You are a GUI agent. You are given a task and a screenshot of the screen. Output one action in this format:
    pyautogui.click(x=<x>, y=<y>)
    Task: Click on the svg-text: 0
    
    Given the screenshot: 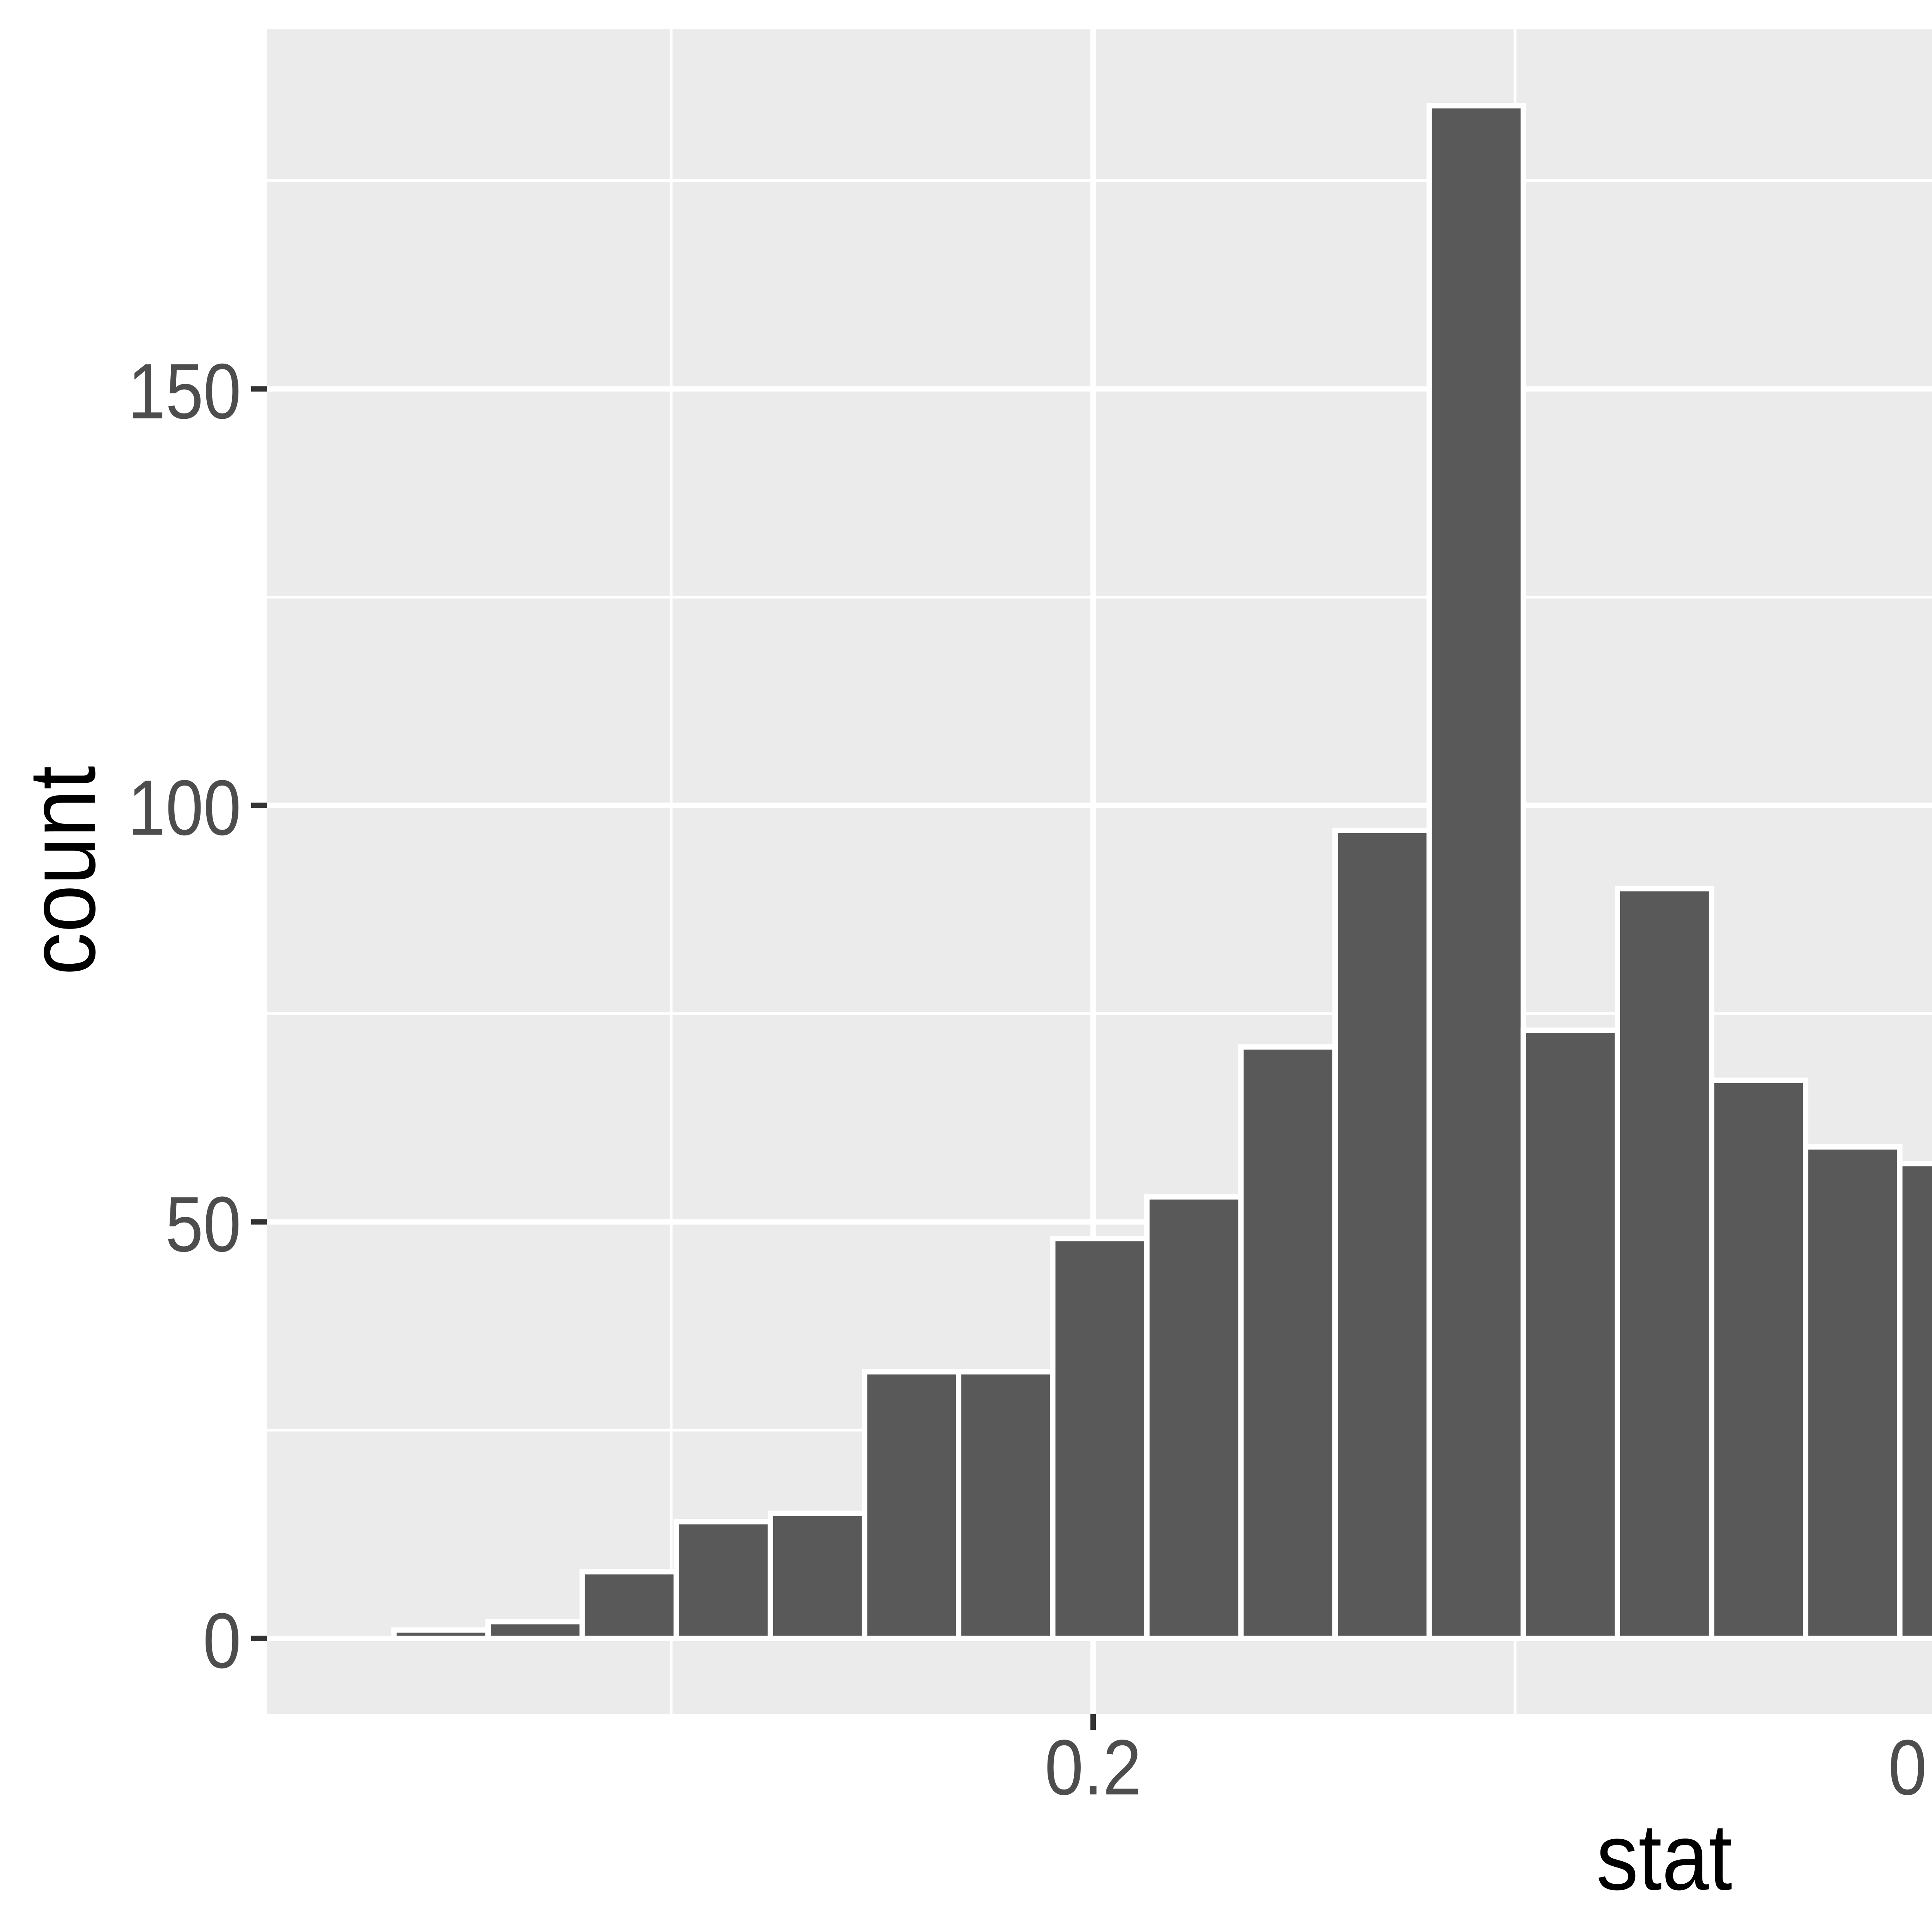 What is the action you would take?
    pyautogui.click(x=222, y=1641)
    